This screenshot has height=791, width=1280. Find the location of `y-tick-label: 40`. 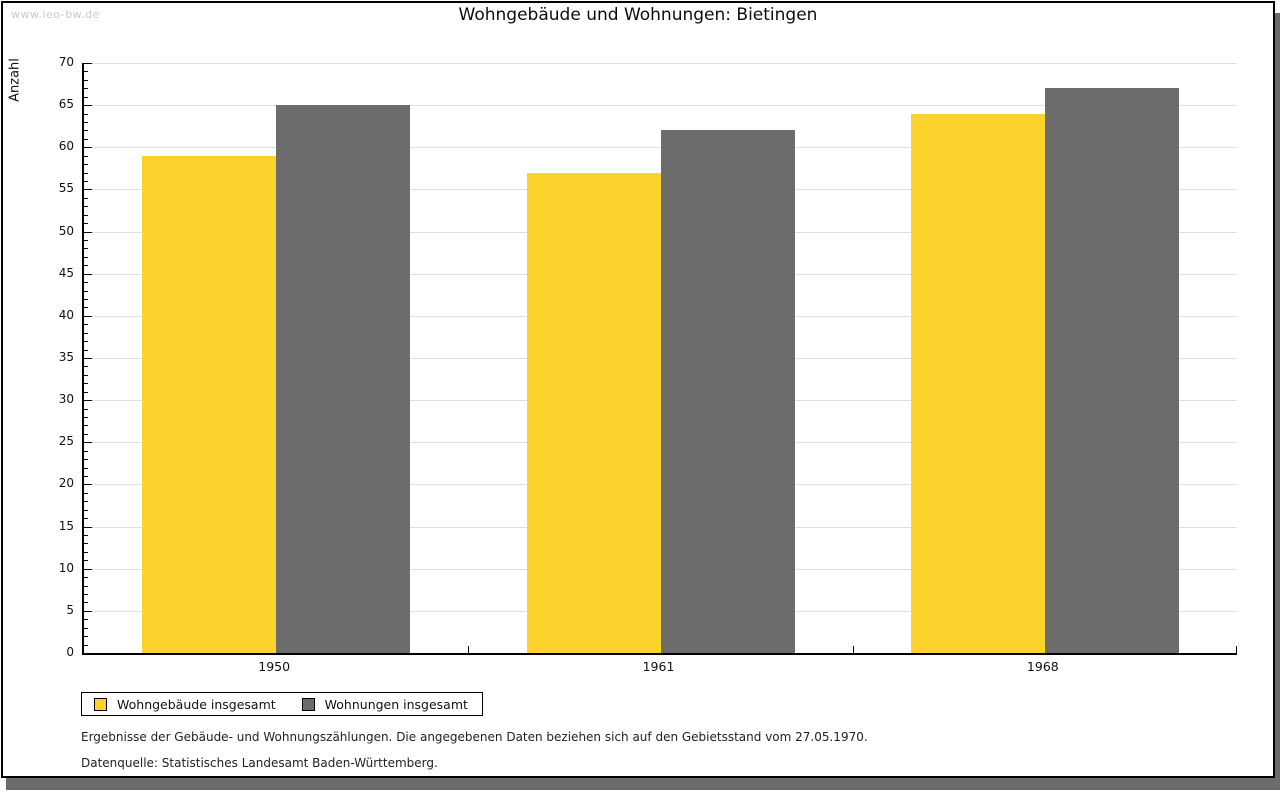

y-tick-label: 40 is located at coordinates (66, 314).